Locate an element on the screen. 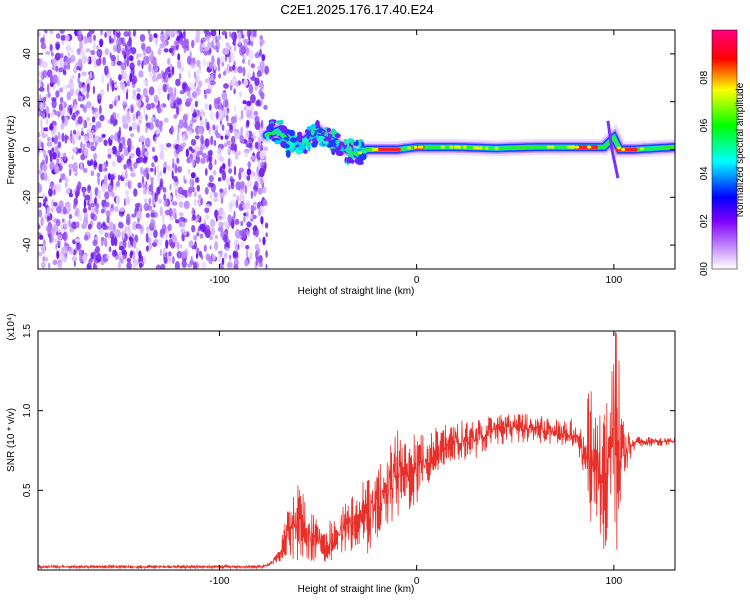  x-tick-label: 100 is located at coordinates (614, 581).